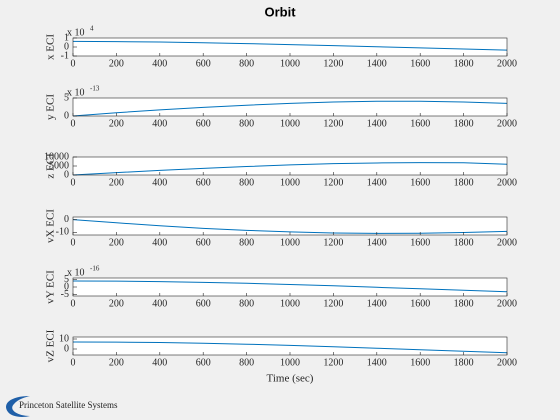  What do you see at coordinates (64, 338) in the screenshot?
I see `y-tick-label: 10` at bounding box center [64, 338].